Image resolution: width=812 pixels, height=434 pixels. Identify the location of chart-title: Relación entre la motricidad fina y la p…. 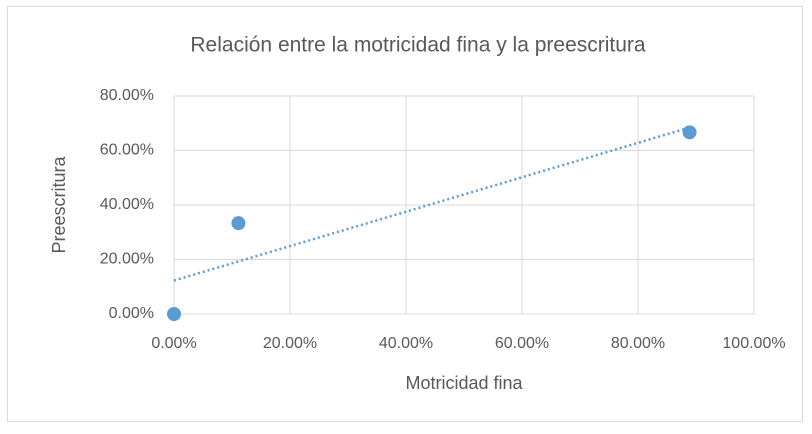
(418, 45).